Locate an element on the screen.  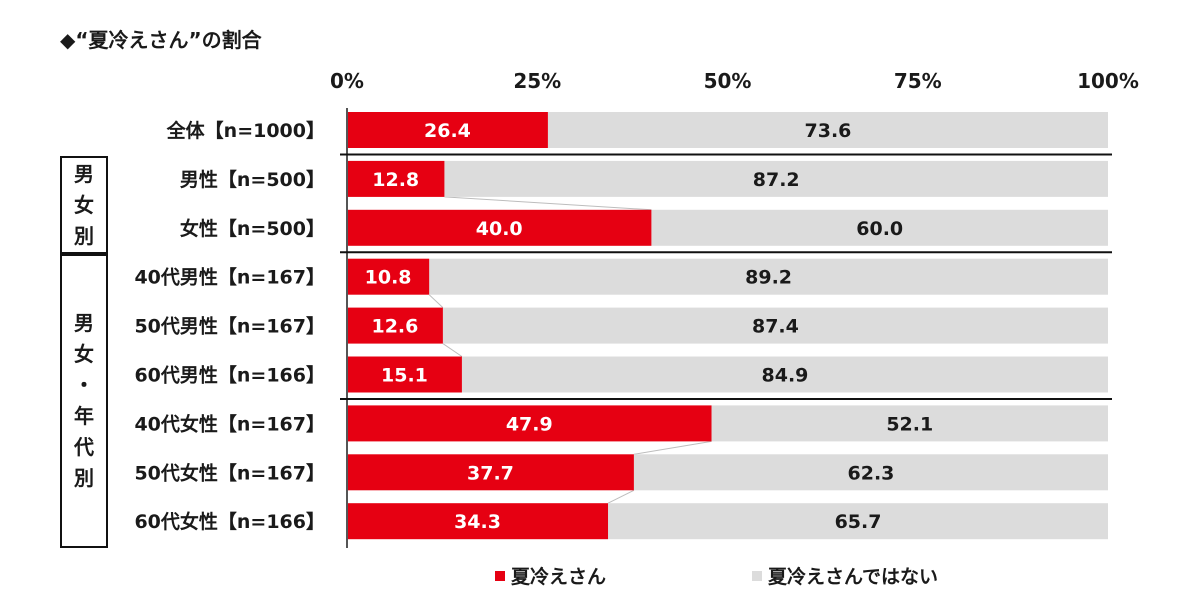
legend-swatch-not-hiesan is located at coordinates (757, 575).